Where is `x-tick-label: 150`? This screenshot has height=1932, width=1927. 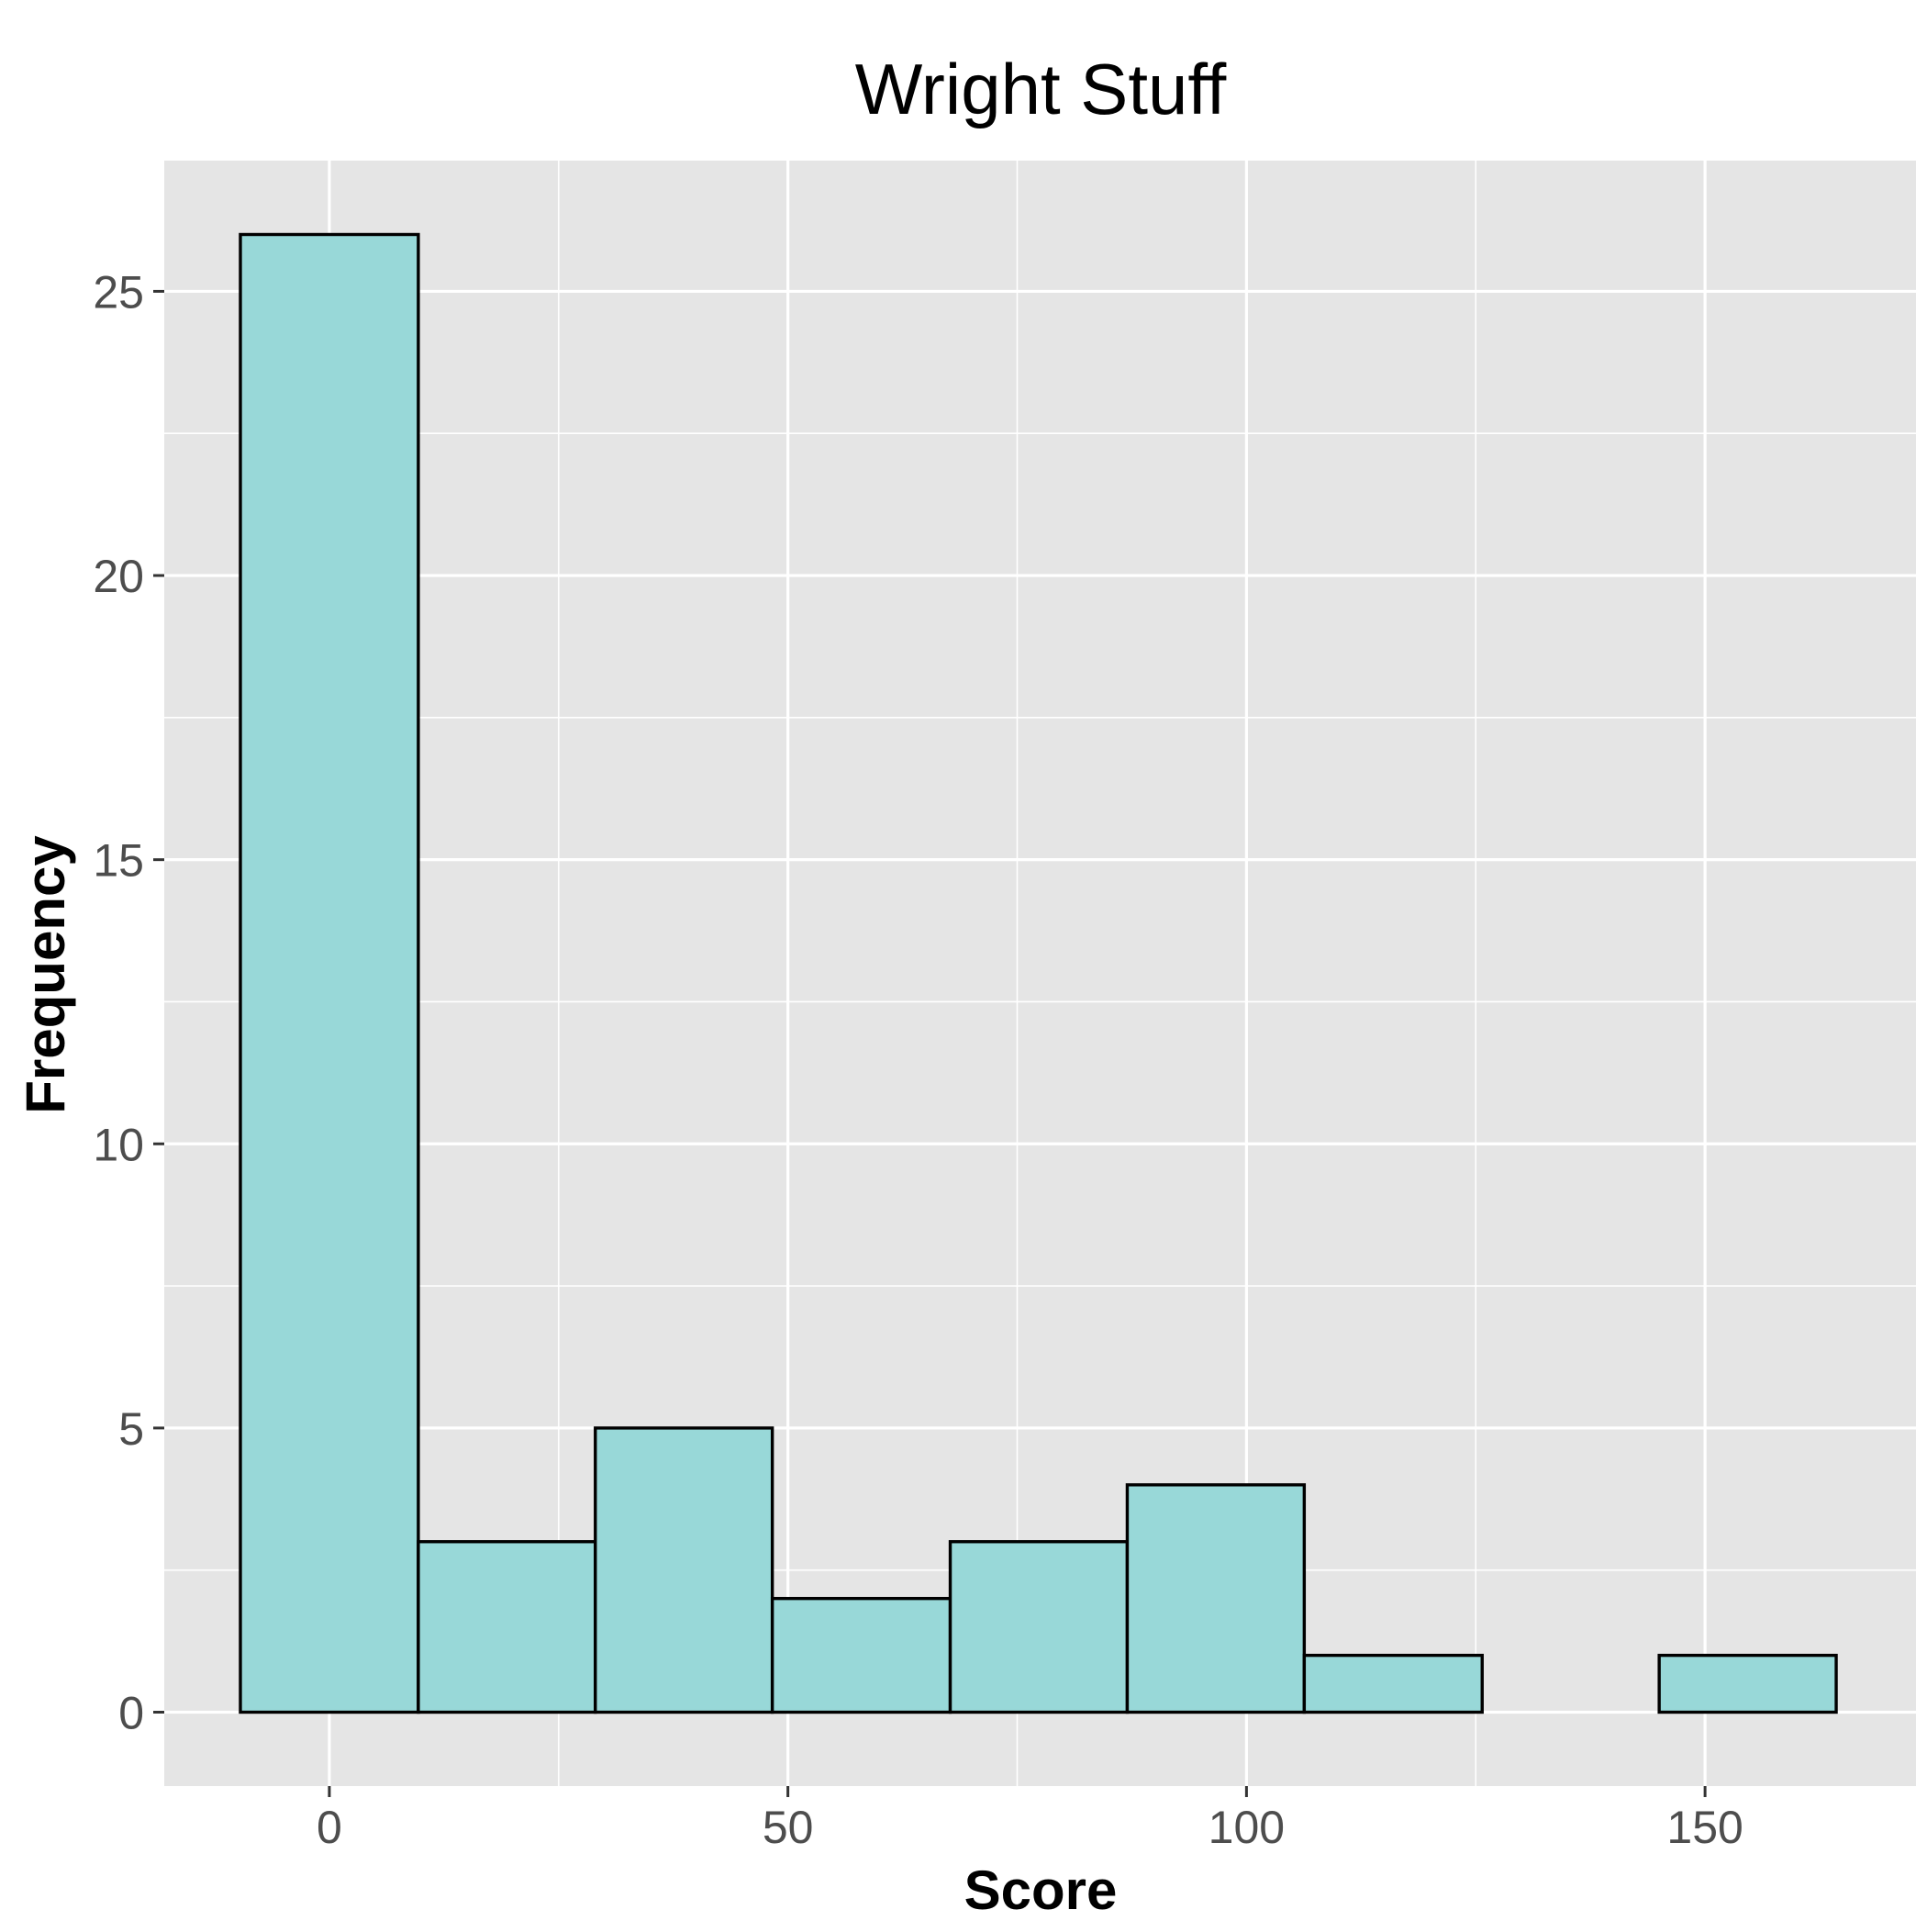
x-tick-label: 150 is located at coordinates (1704, 1827).